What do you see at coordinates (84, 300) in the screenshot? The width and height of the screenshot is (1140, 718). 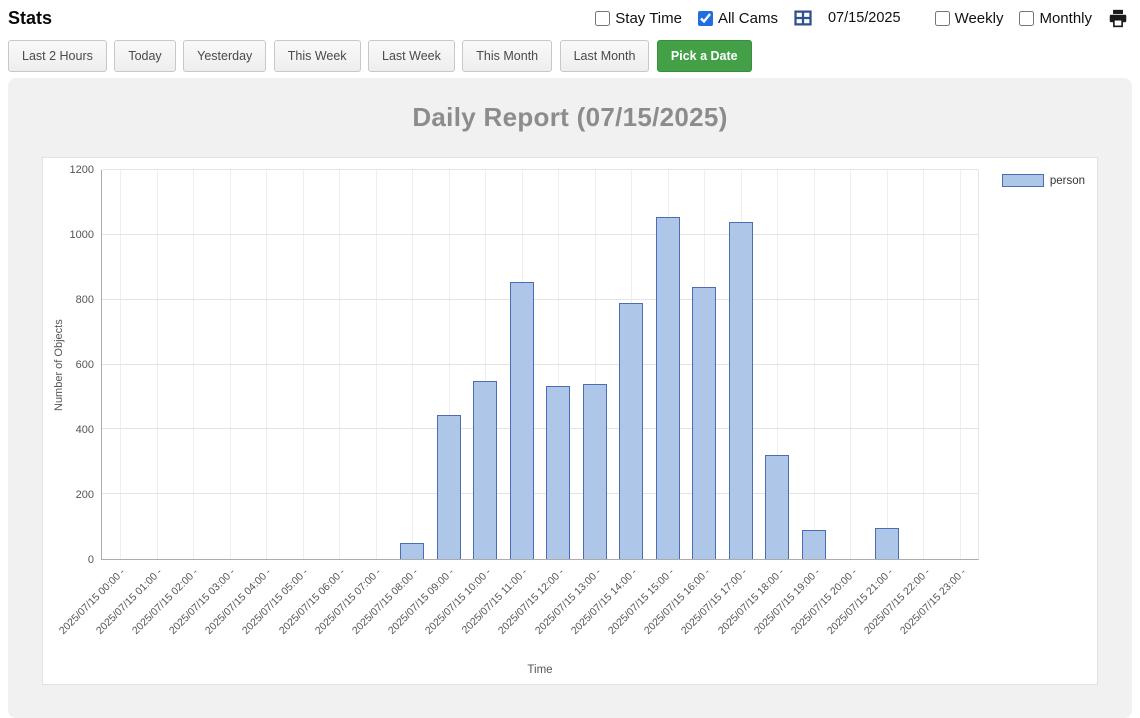 I see `y-tick-label: 800` at bounding box center [84, 300].